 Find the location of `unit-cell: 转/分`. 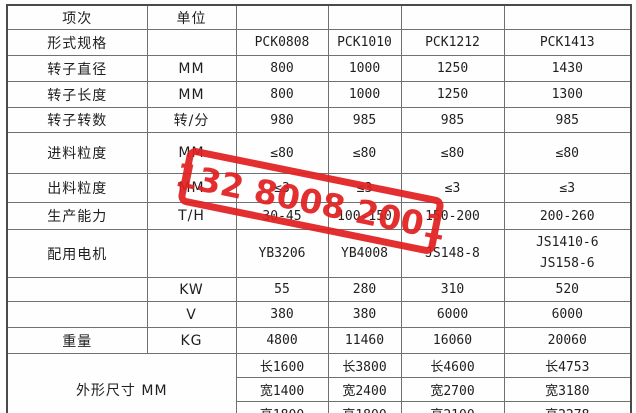

unit-cell: 转/分 is located at coordinates (191, 120).